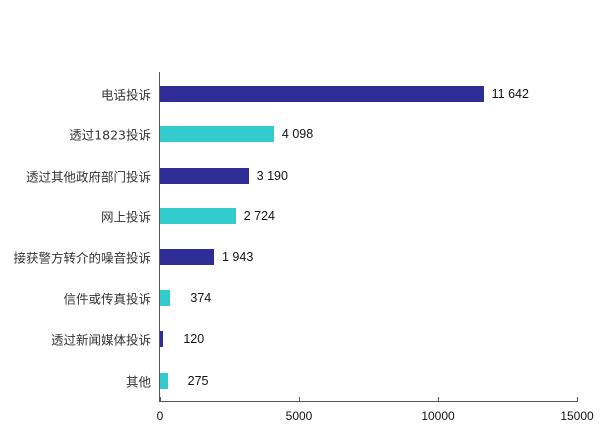  What do you see at coordinates (125, 217) in the screenshot?
I see `category-label: 网上投诉` at bounding box center [125, 217].